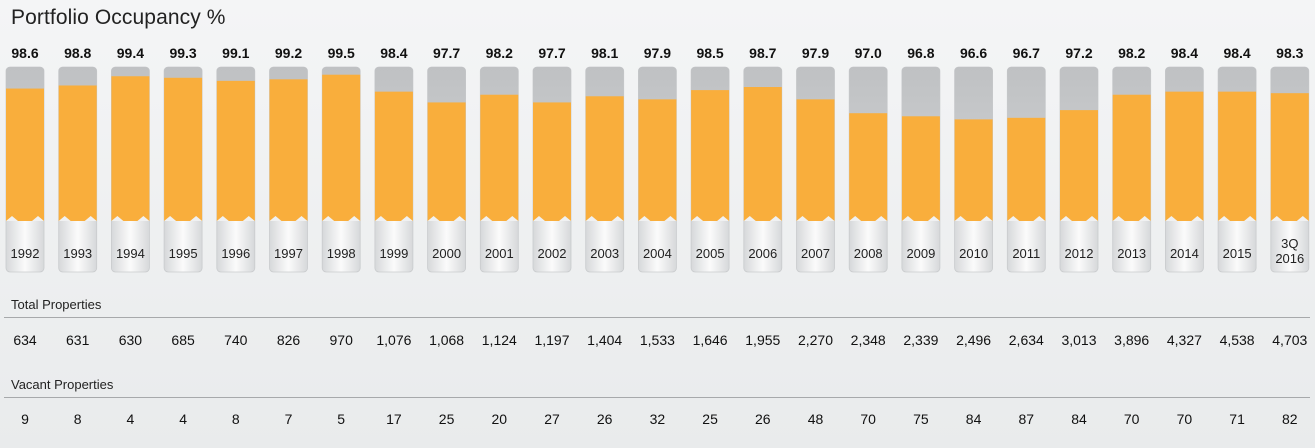 The image size is (1315, 448). Describe the element at coordinates (235, 53) in the screenshot. I see `data-label: 99.1` at that location.